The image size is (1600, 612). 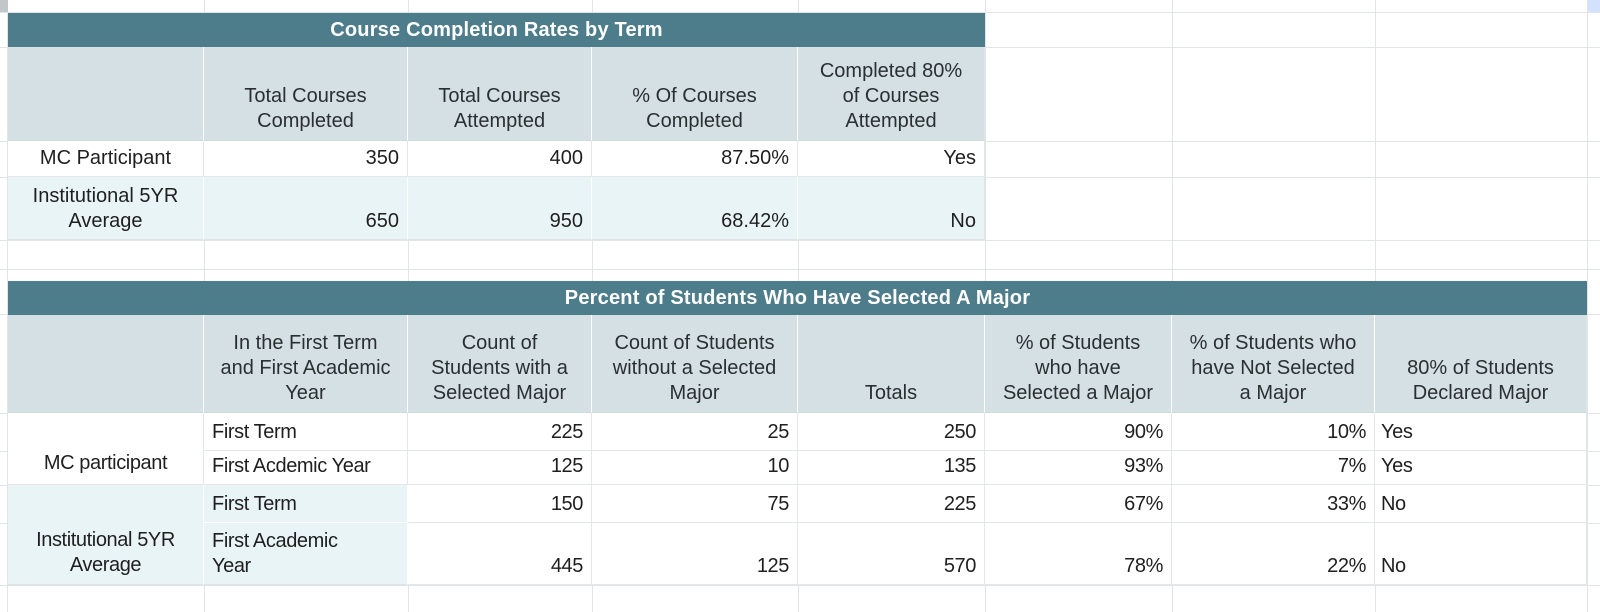 I want to click on header-80pct-declared: 80% of Students Declared Major, so click(x=1481, y=364).